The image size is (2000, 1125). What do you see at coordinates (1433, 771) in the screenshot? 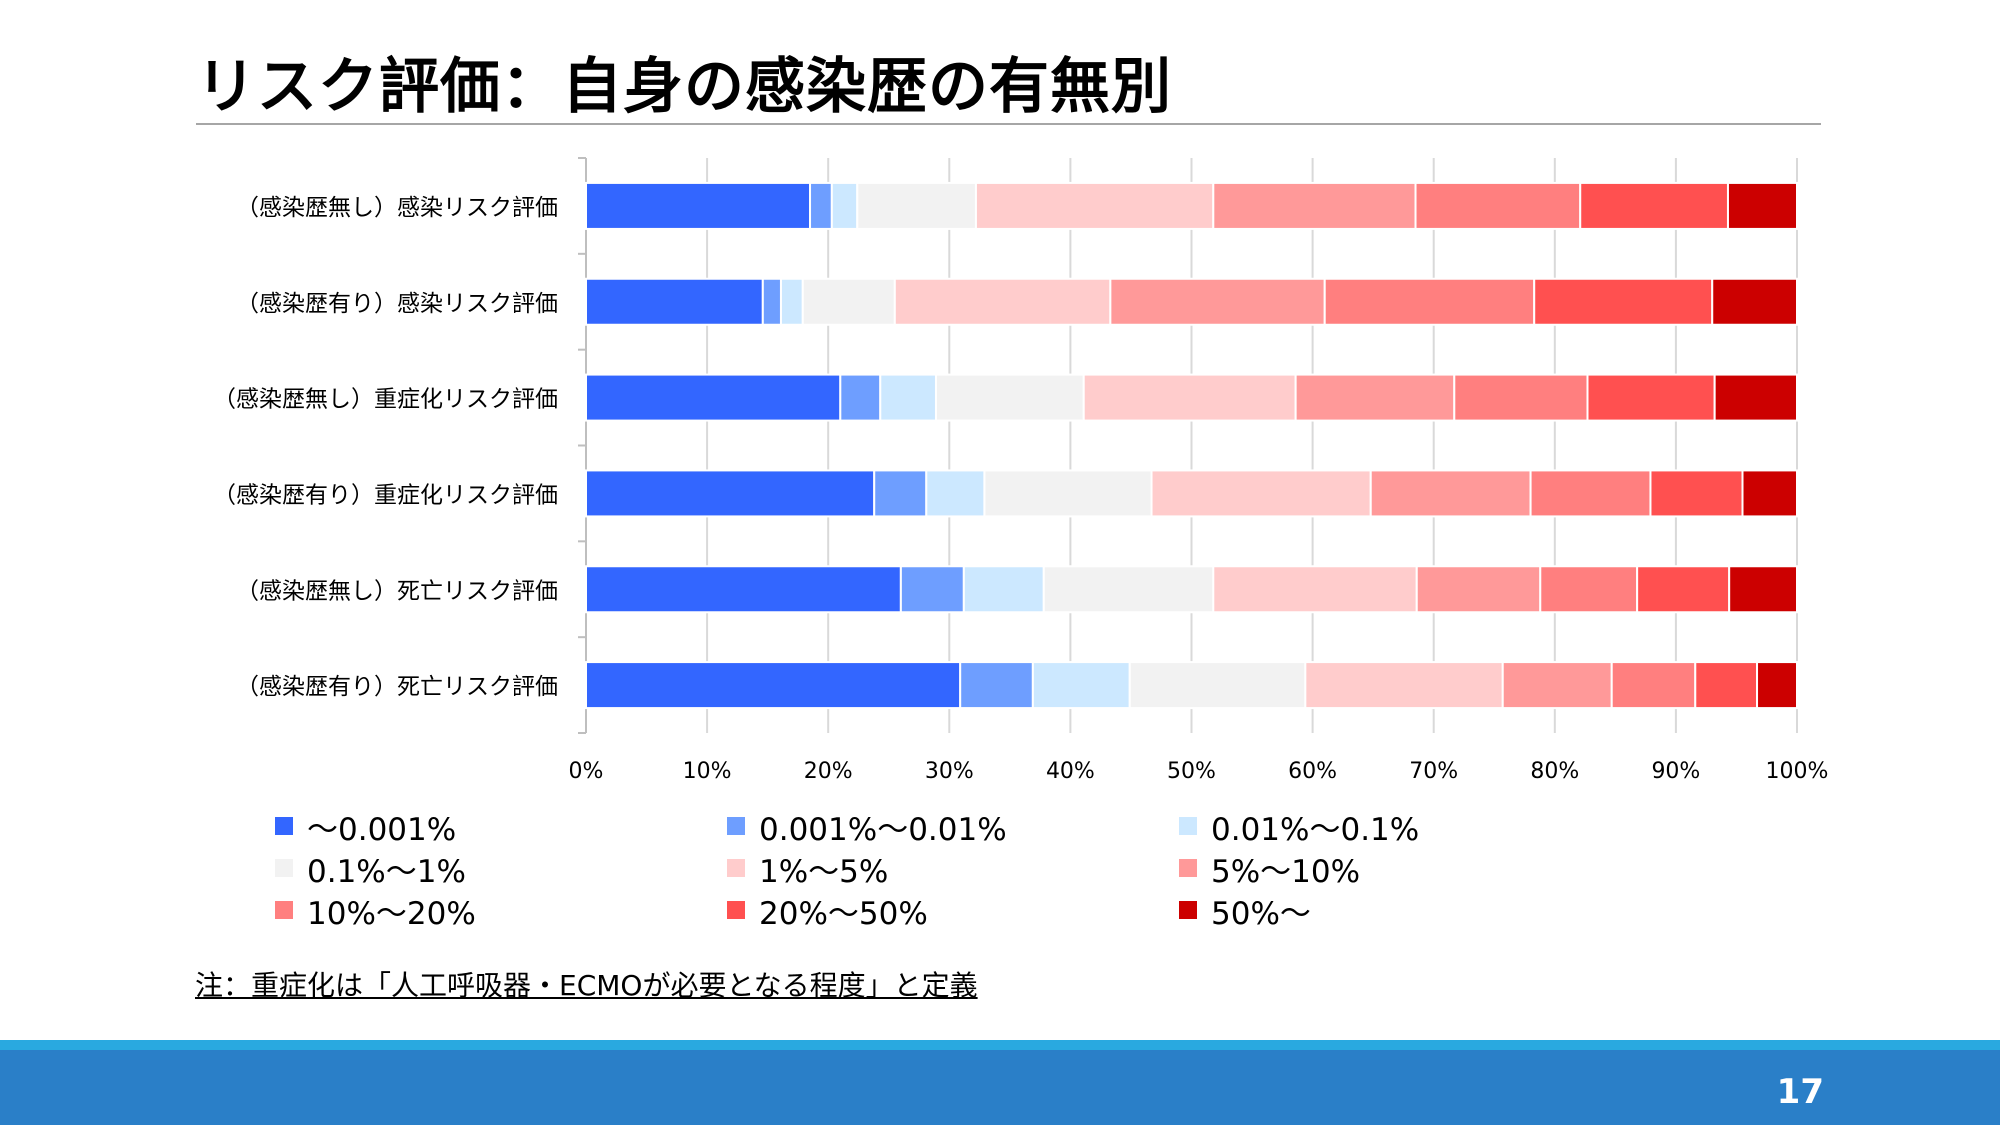
I see `x-tick-label: 70%` at bounding box center [1433, 771].